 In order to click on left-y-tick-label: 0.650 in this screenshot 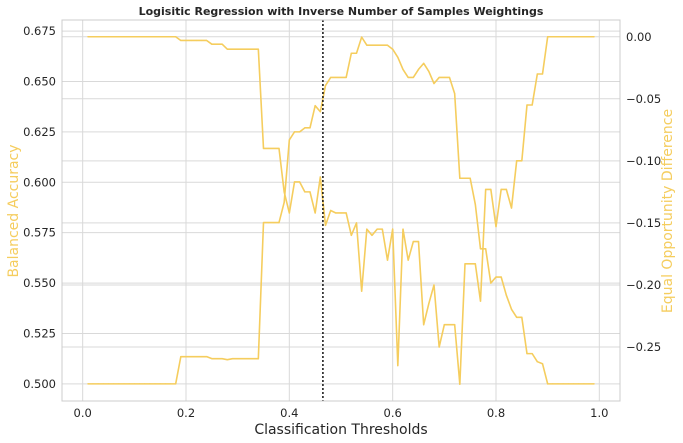, I will do `click(39, 81)`.